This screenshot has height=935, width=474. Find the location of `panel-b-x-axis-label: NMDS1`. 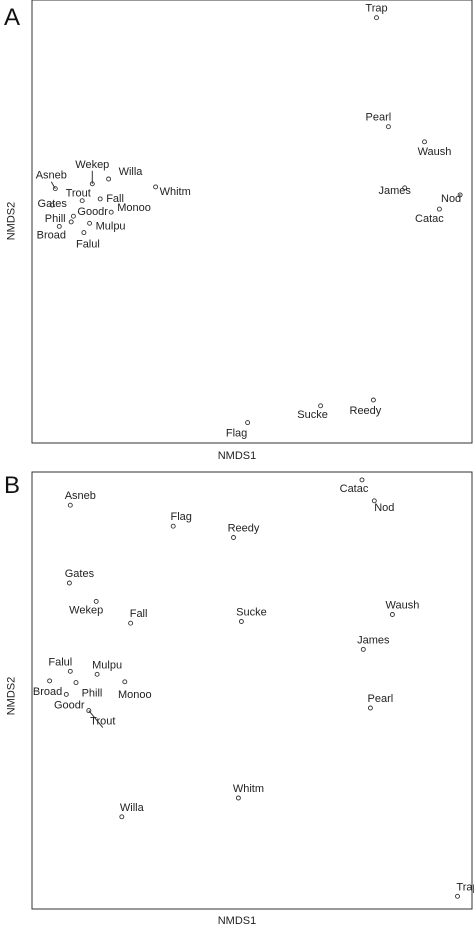

panel-b-x-axis-label: NMDS1 is located at coordinates (237, 921).